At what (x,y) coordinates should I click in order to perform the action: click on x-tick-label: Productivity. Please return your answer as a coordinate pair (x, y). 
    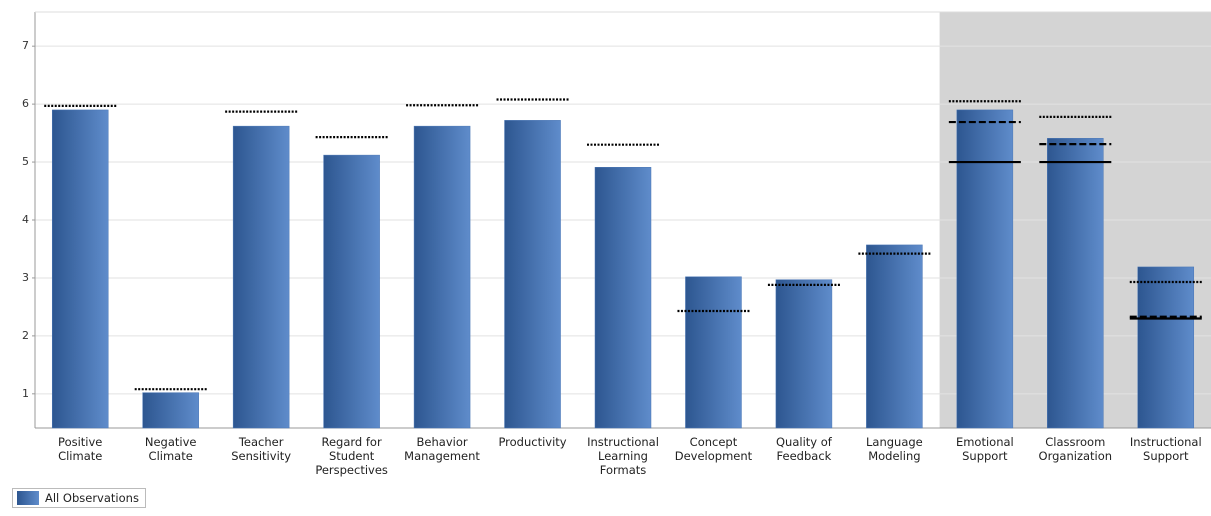
    Looking at the image, I should click on (532, 442).